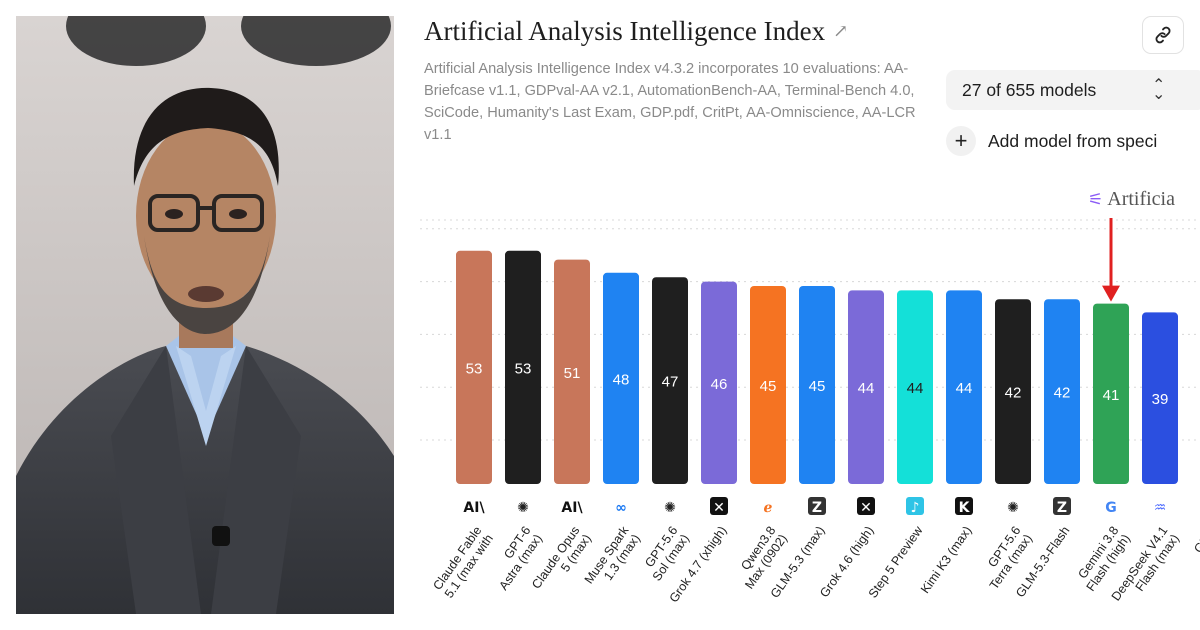 This screenshot has height=630, width=1200. I want to click on category-label: Muse Spark1.3 (max), so click(613, 558).